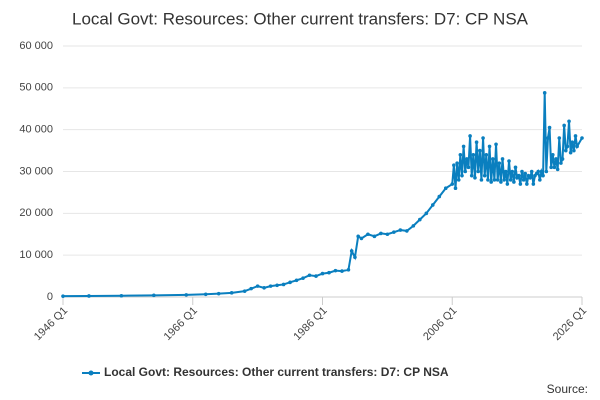 The height and width of the screenshot is (400, 600). I want to click on y-tick-label: 20 000, so click(36, 213).